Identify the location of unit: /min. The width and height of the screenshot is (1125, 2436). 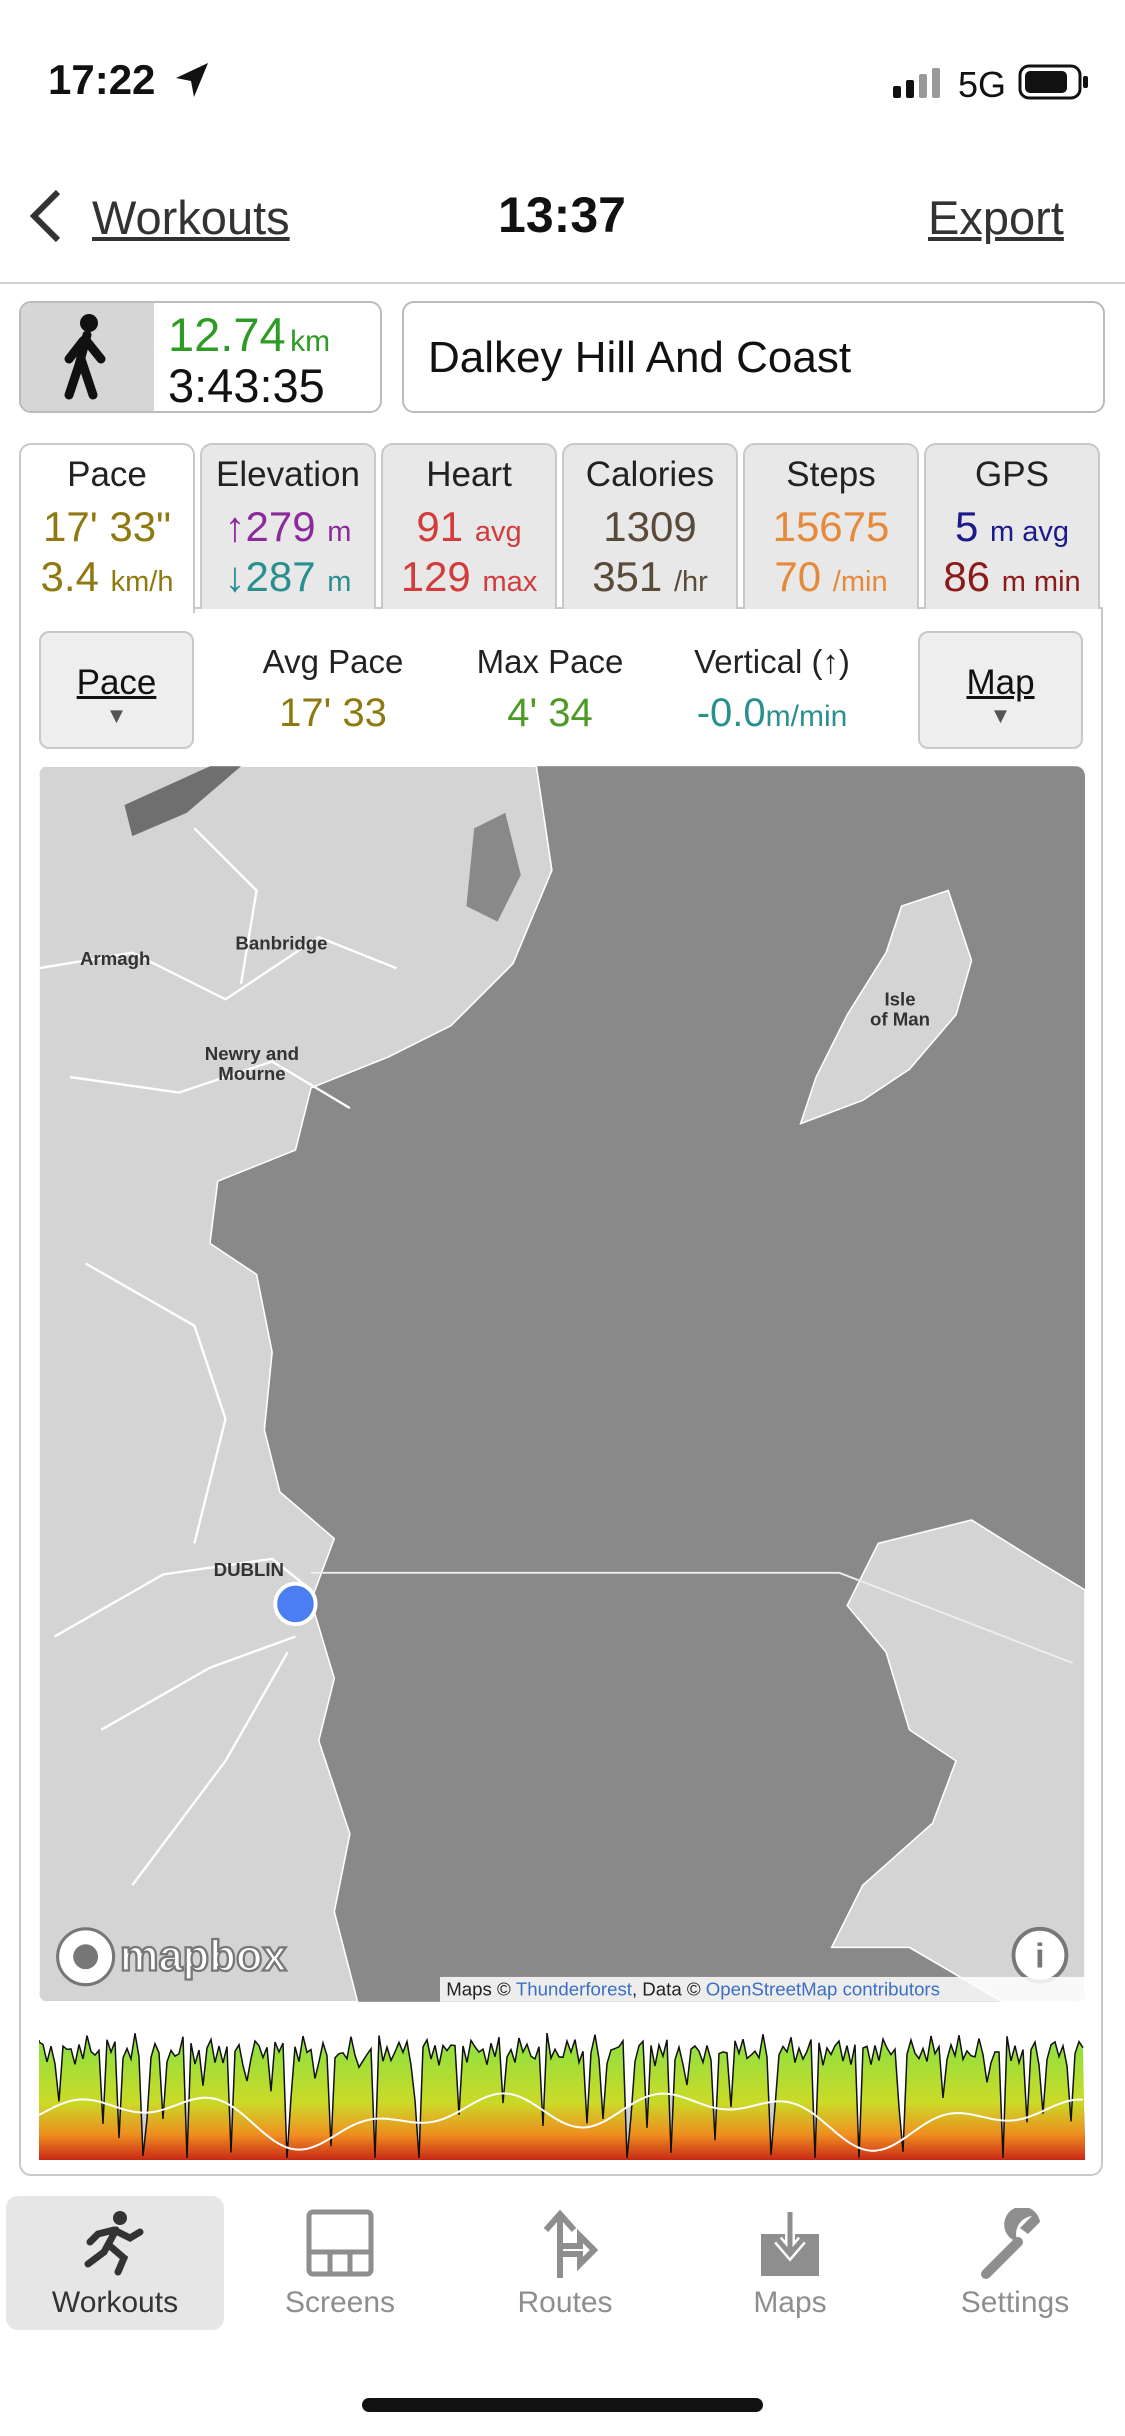
(860, 582).